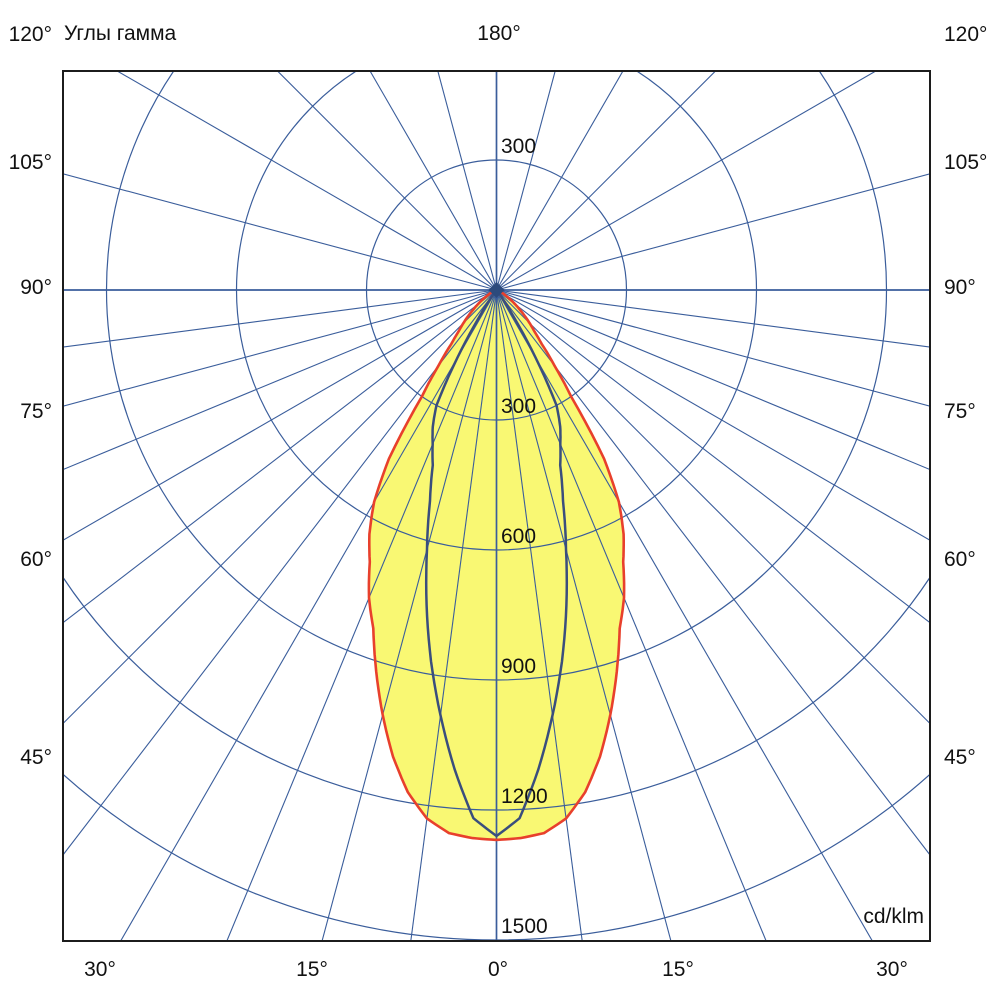 The height and width of the screenshot is (1000, 1000). Describe the element at coordinates (524, 796) in the screenshot. I see `radial-tick-1200: 1200` at that location.